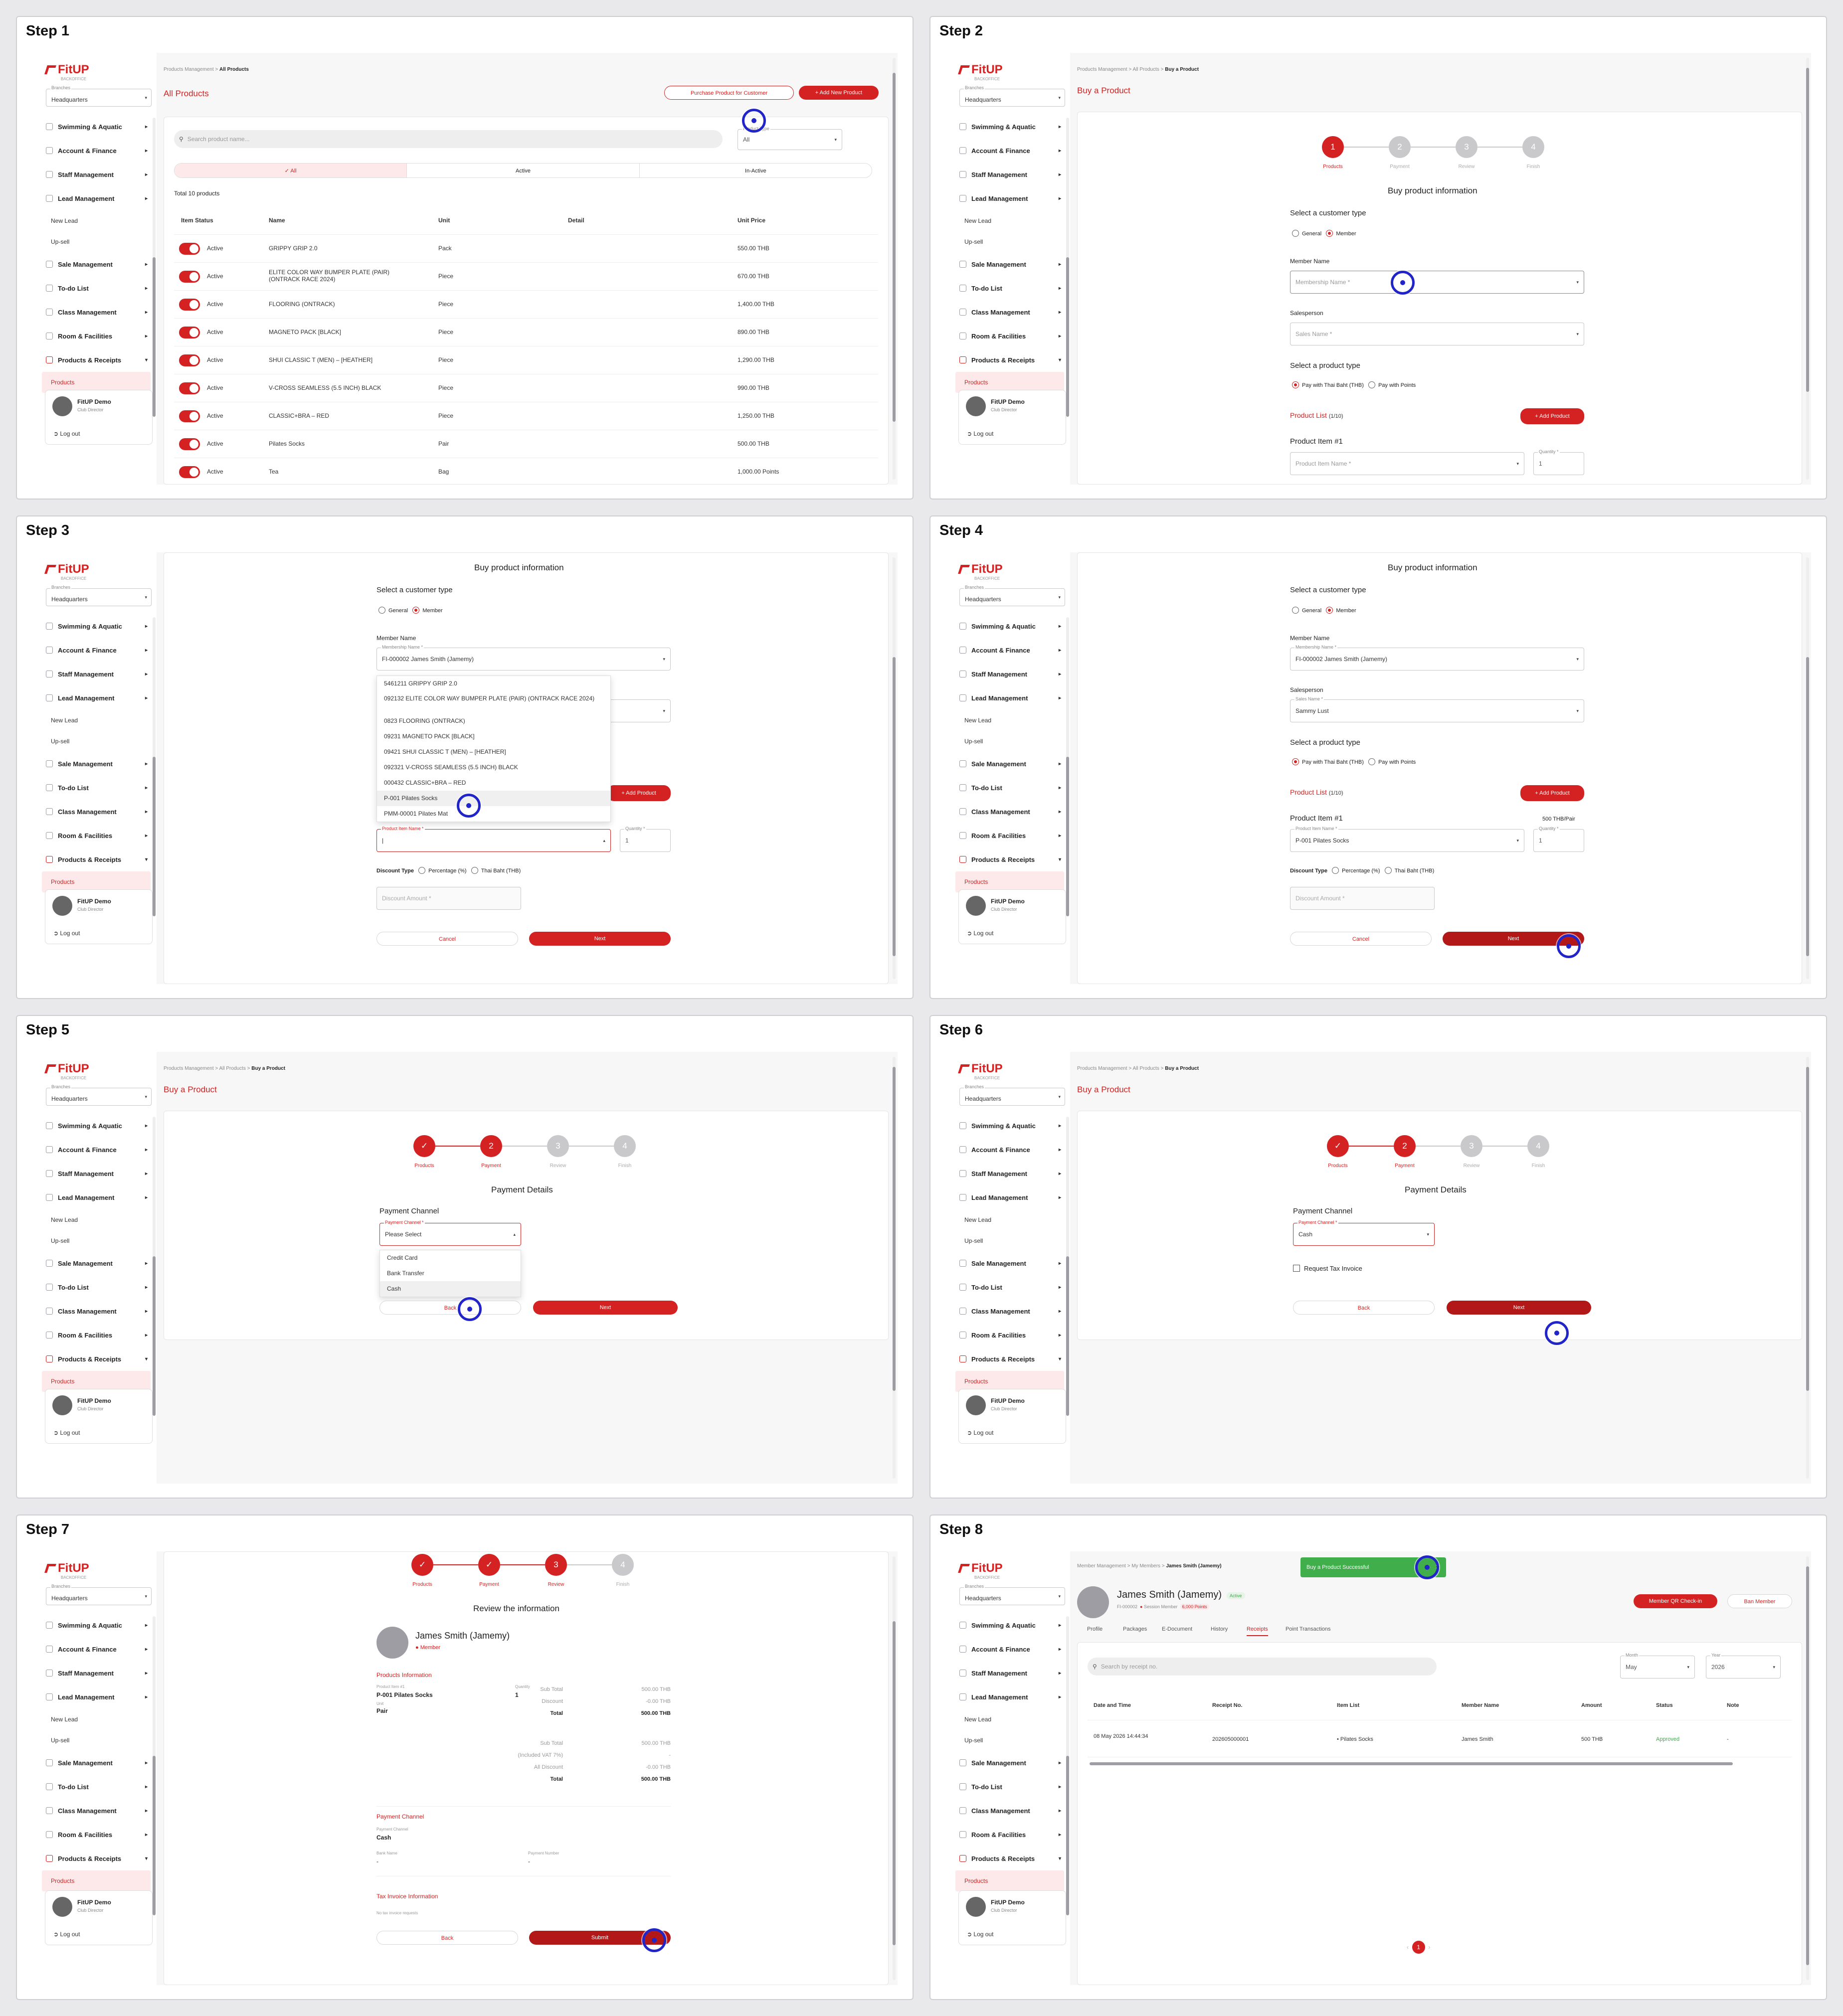  Describe the element at coordinates (1407, 839) in the screenshot. I see `product-item-select: Product Item Name * P-001 Pilates Socks ▾` at that location.